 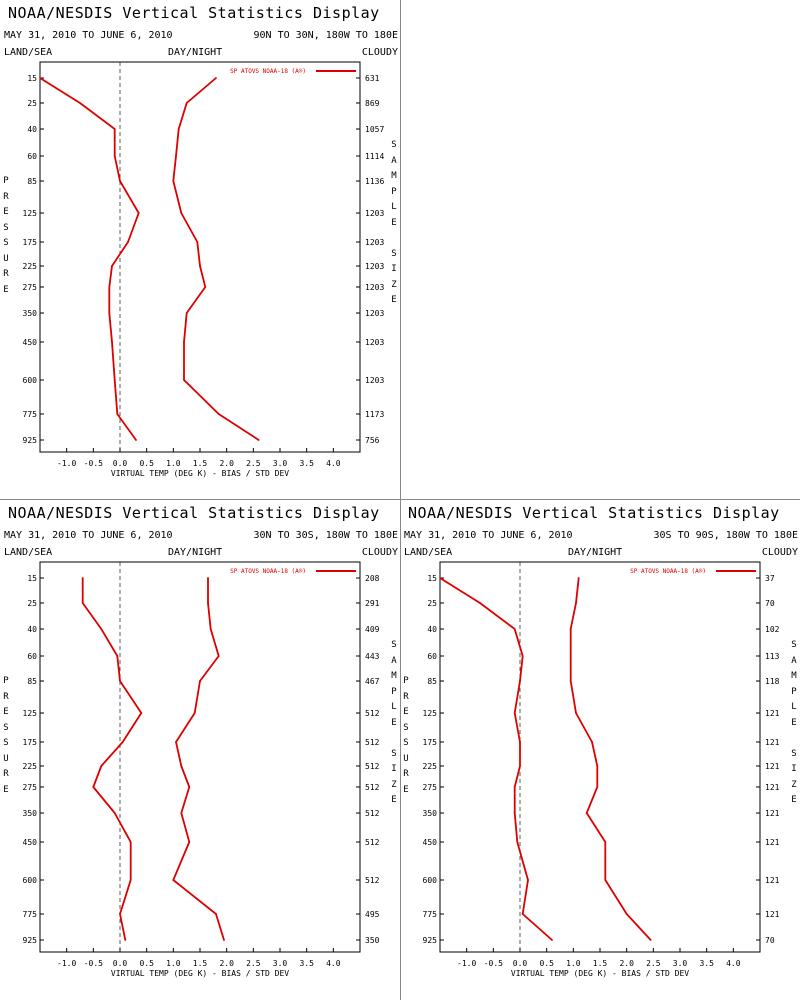 What do you see at coordinates (770, 940) in the screenshot?
I see `sample-size-label: 70` at bounding box center [770, 940].